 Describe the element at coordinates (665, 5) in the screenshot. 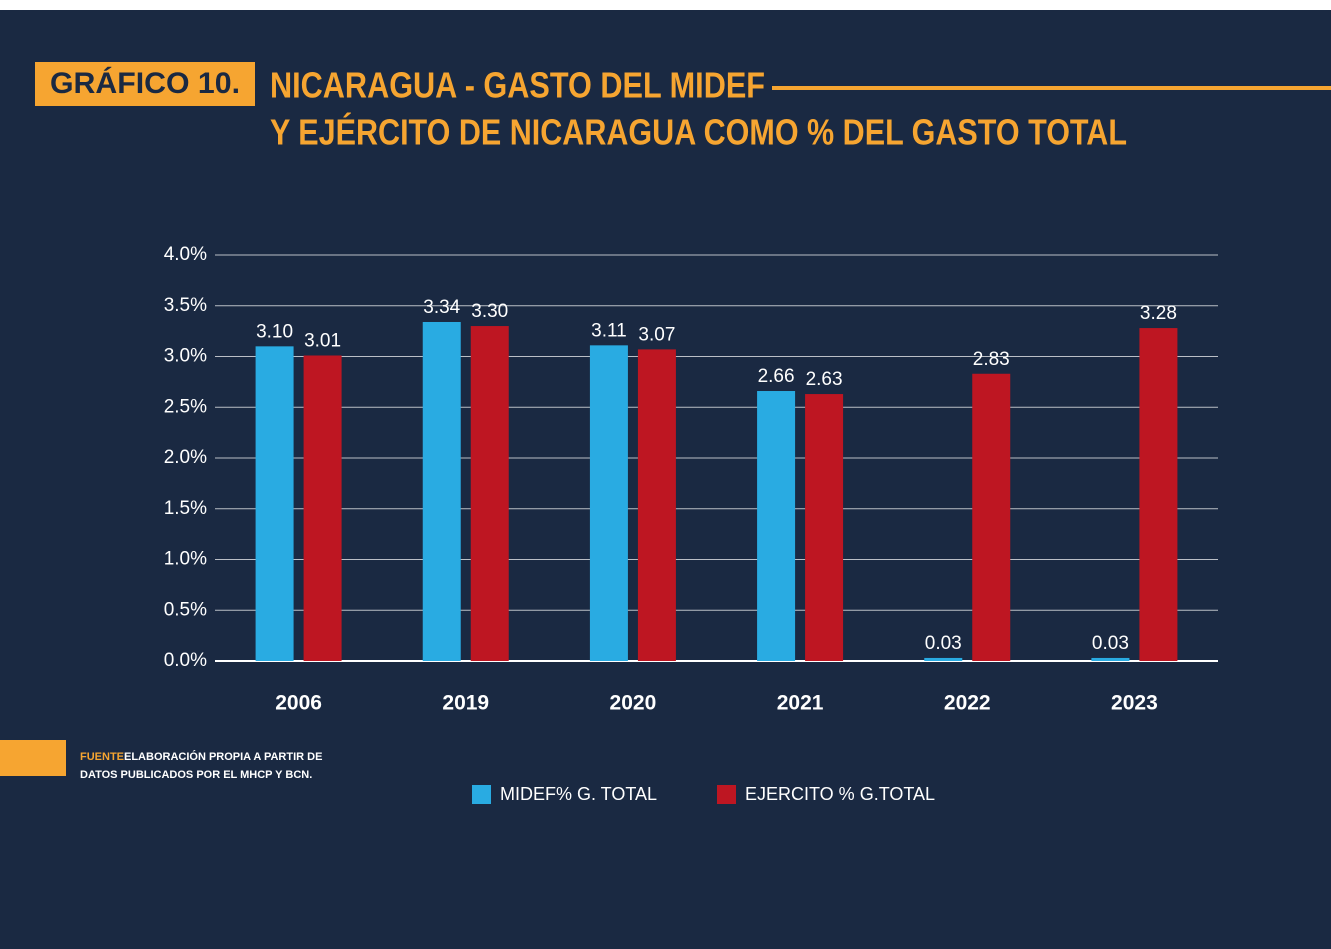

I see `top-strip` at that location.